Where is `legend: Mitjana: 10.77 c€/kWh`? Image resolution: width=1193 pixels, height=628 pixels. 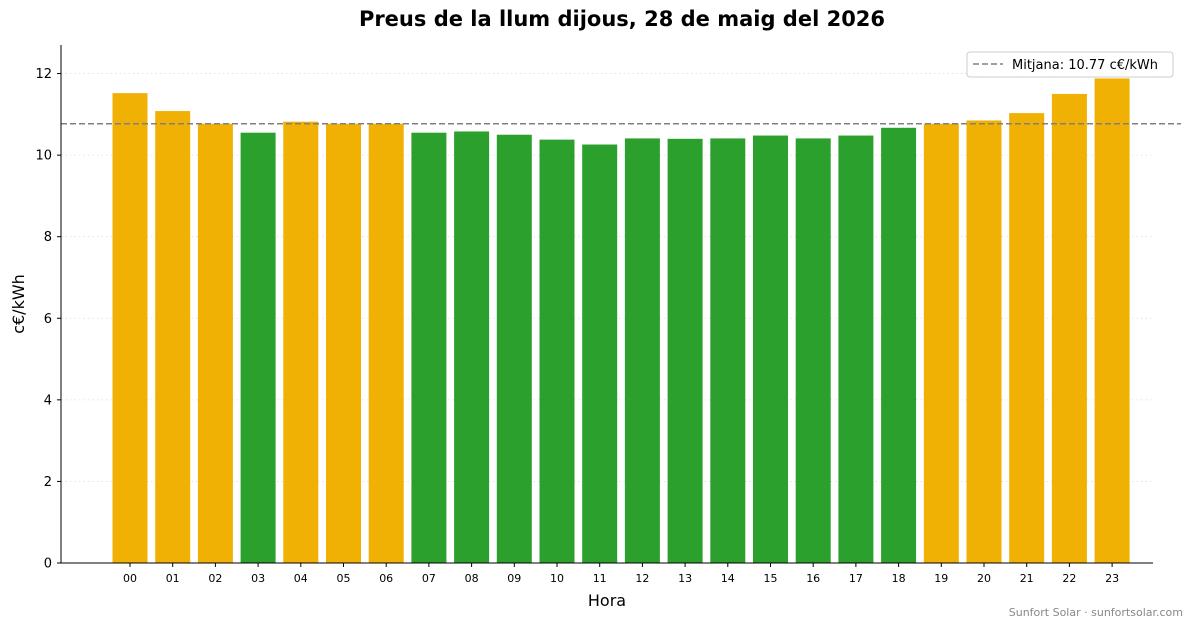
legend: Mitjana: 10.77 c€/kWh is located at coordinates (1070, 64).